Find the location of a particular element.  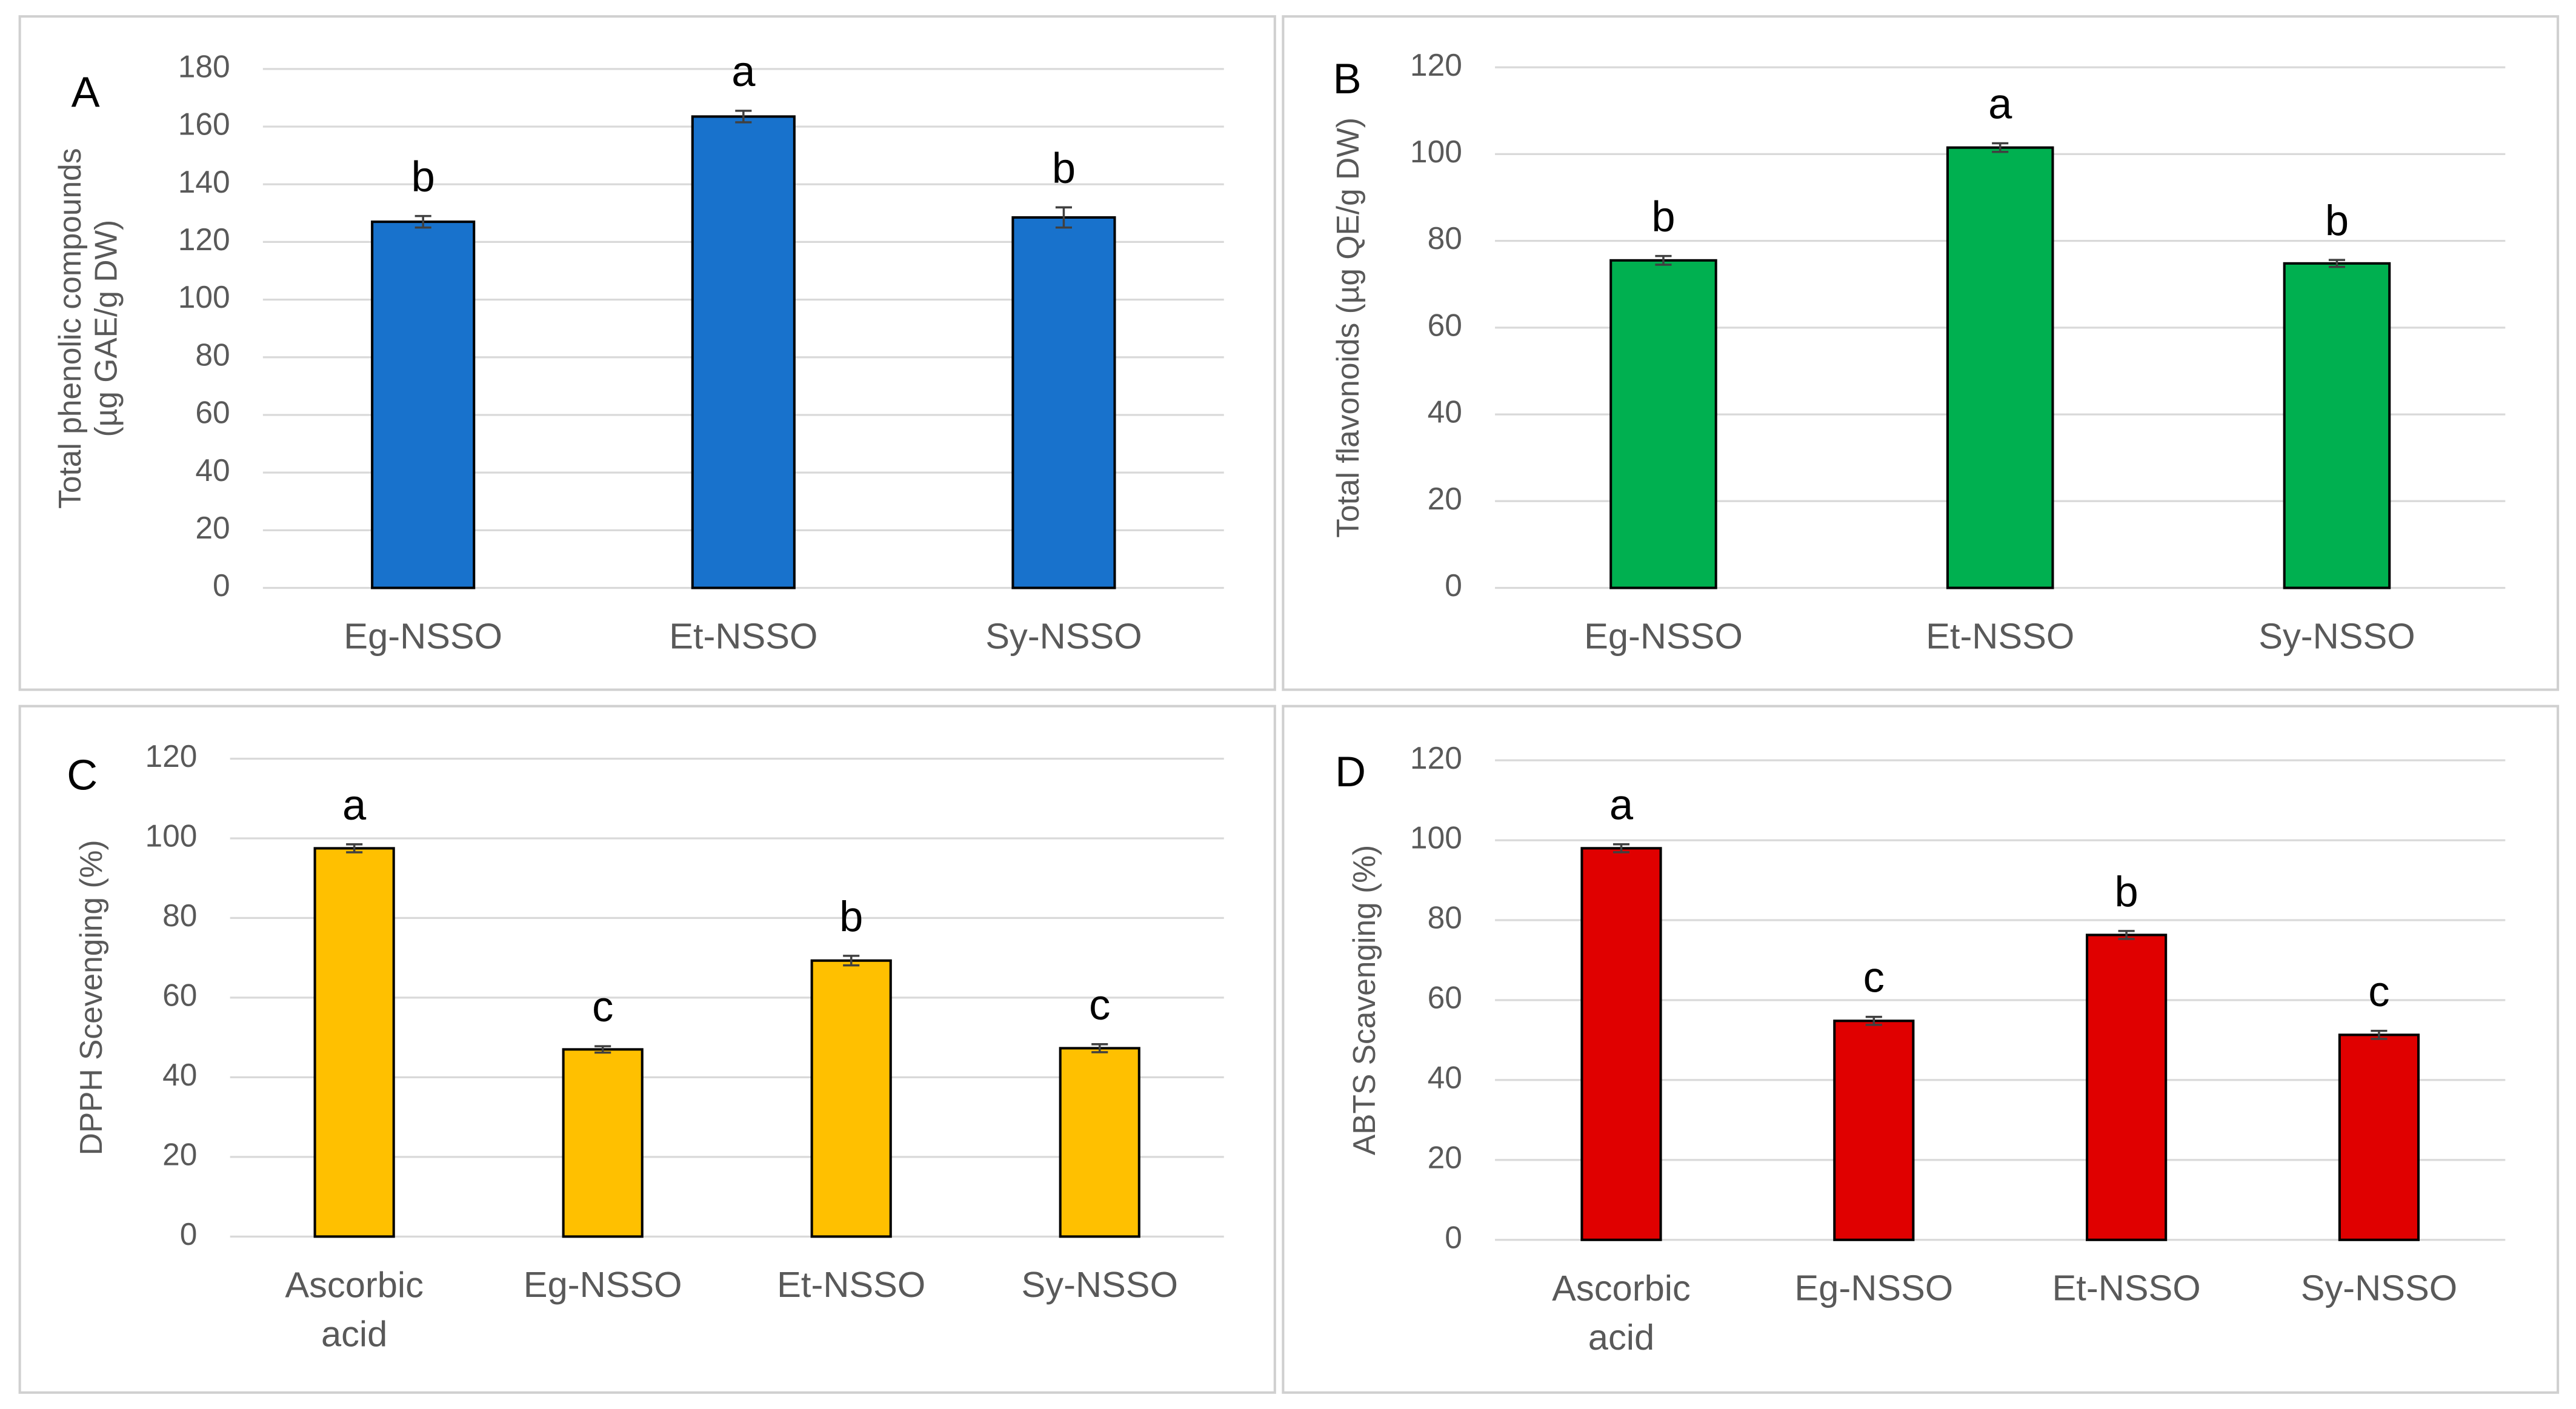

y-axis-title: DPPH Scevenging (%) is located at coordinates (90, 997).